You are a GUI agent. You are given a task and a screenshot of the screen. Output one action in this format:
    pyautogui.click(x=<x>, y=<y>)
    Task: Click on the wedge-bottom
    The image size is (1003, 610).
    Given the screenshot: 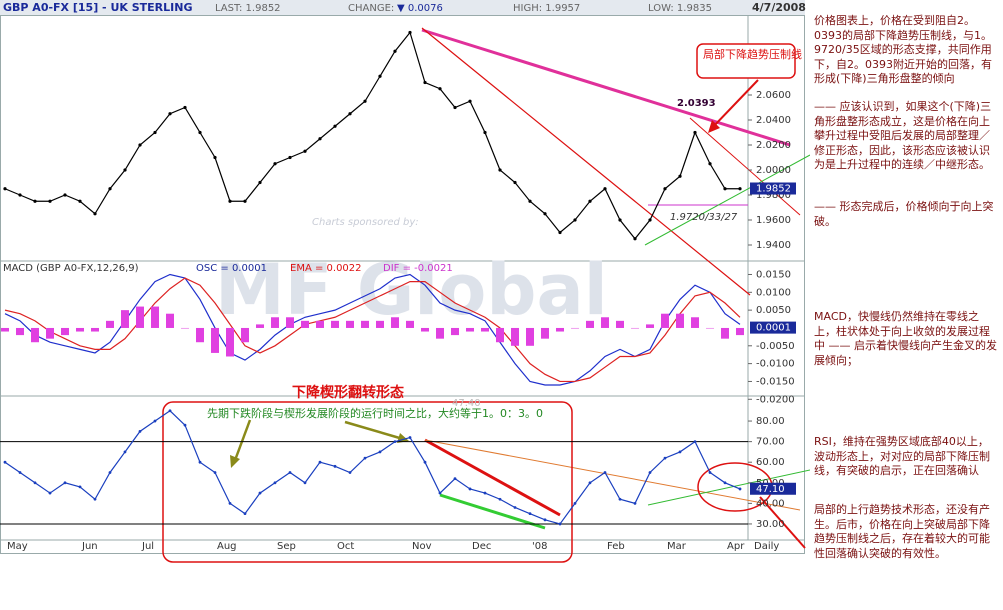 What is the action you would take?
    pyautogui.click(x=492, y=511)
    